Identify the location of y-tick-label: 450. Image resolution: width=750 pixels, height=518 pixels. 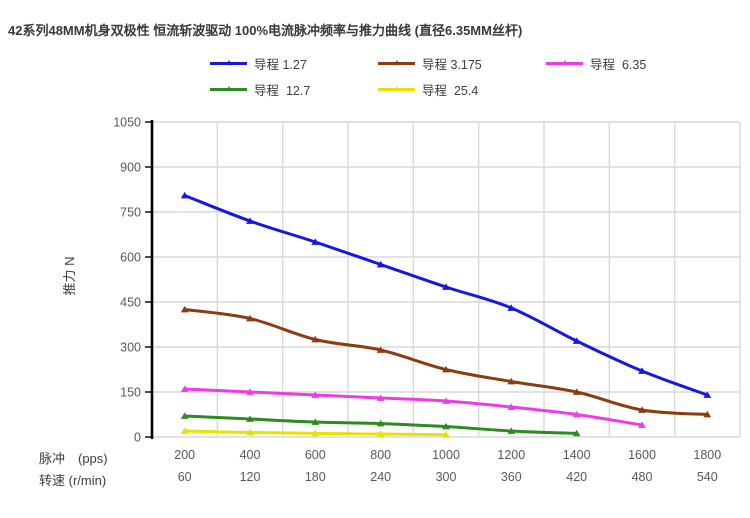
(130, 303).